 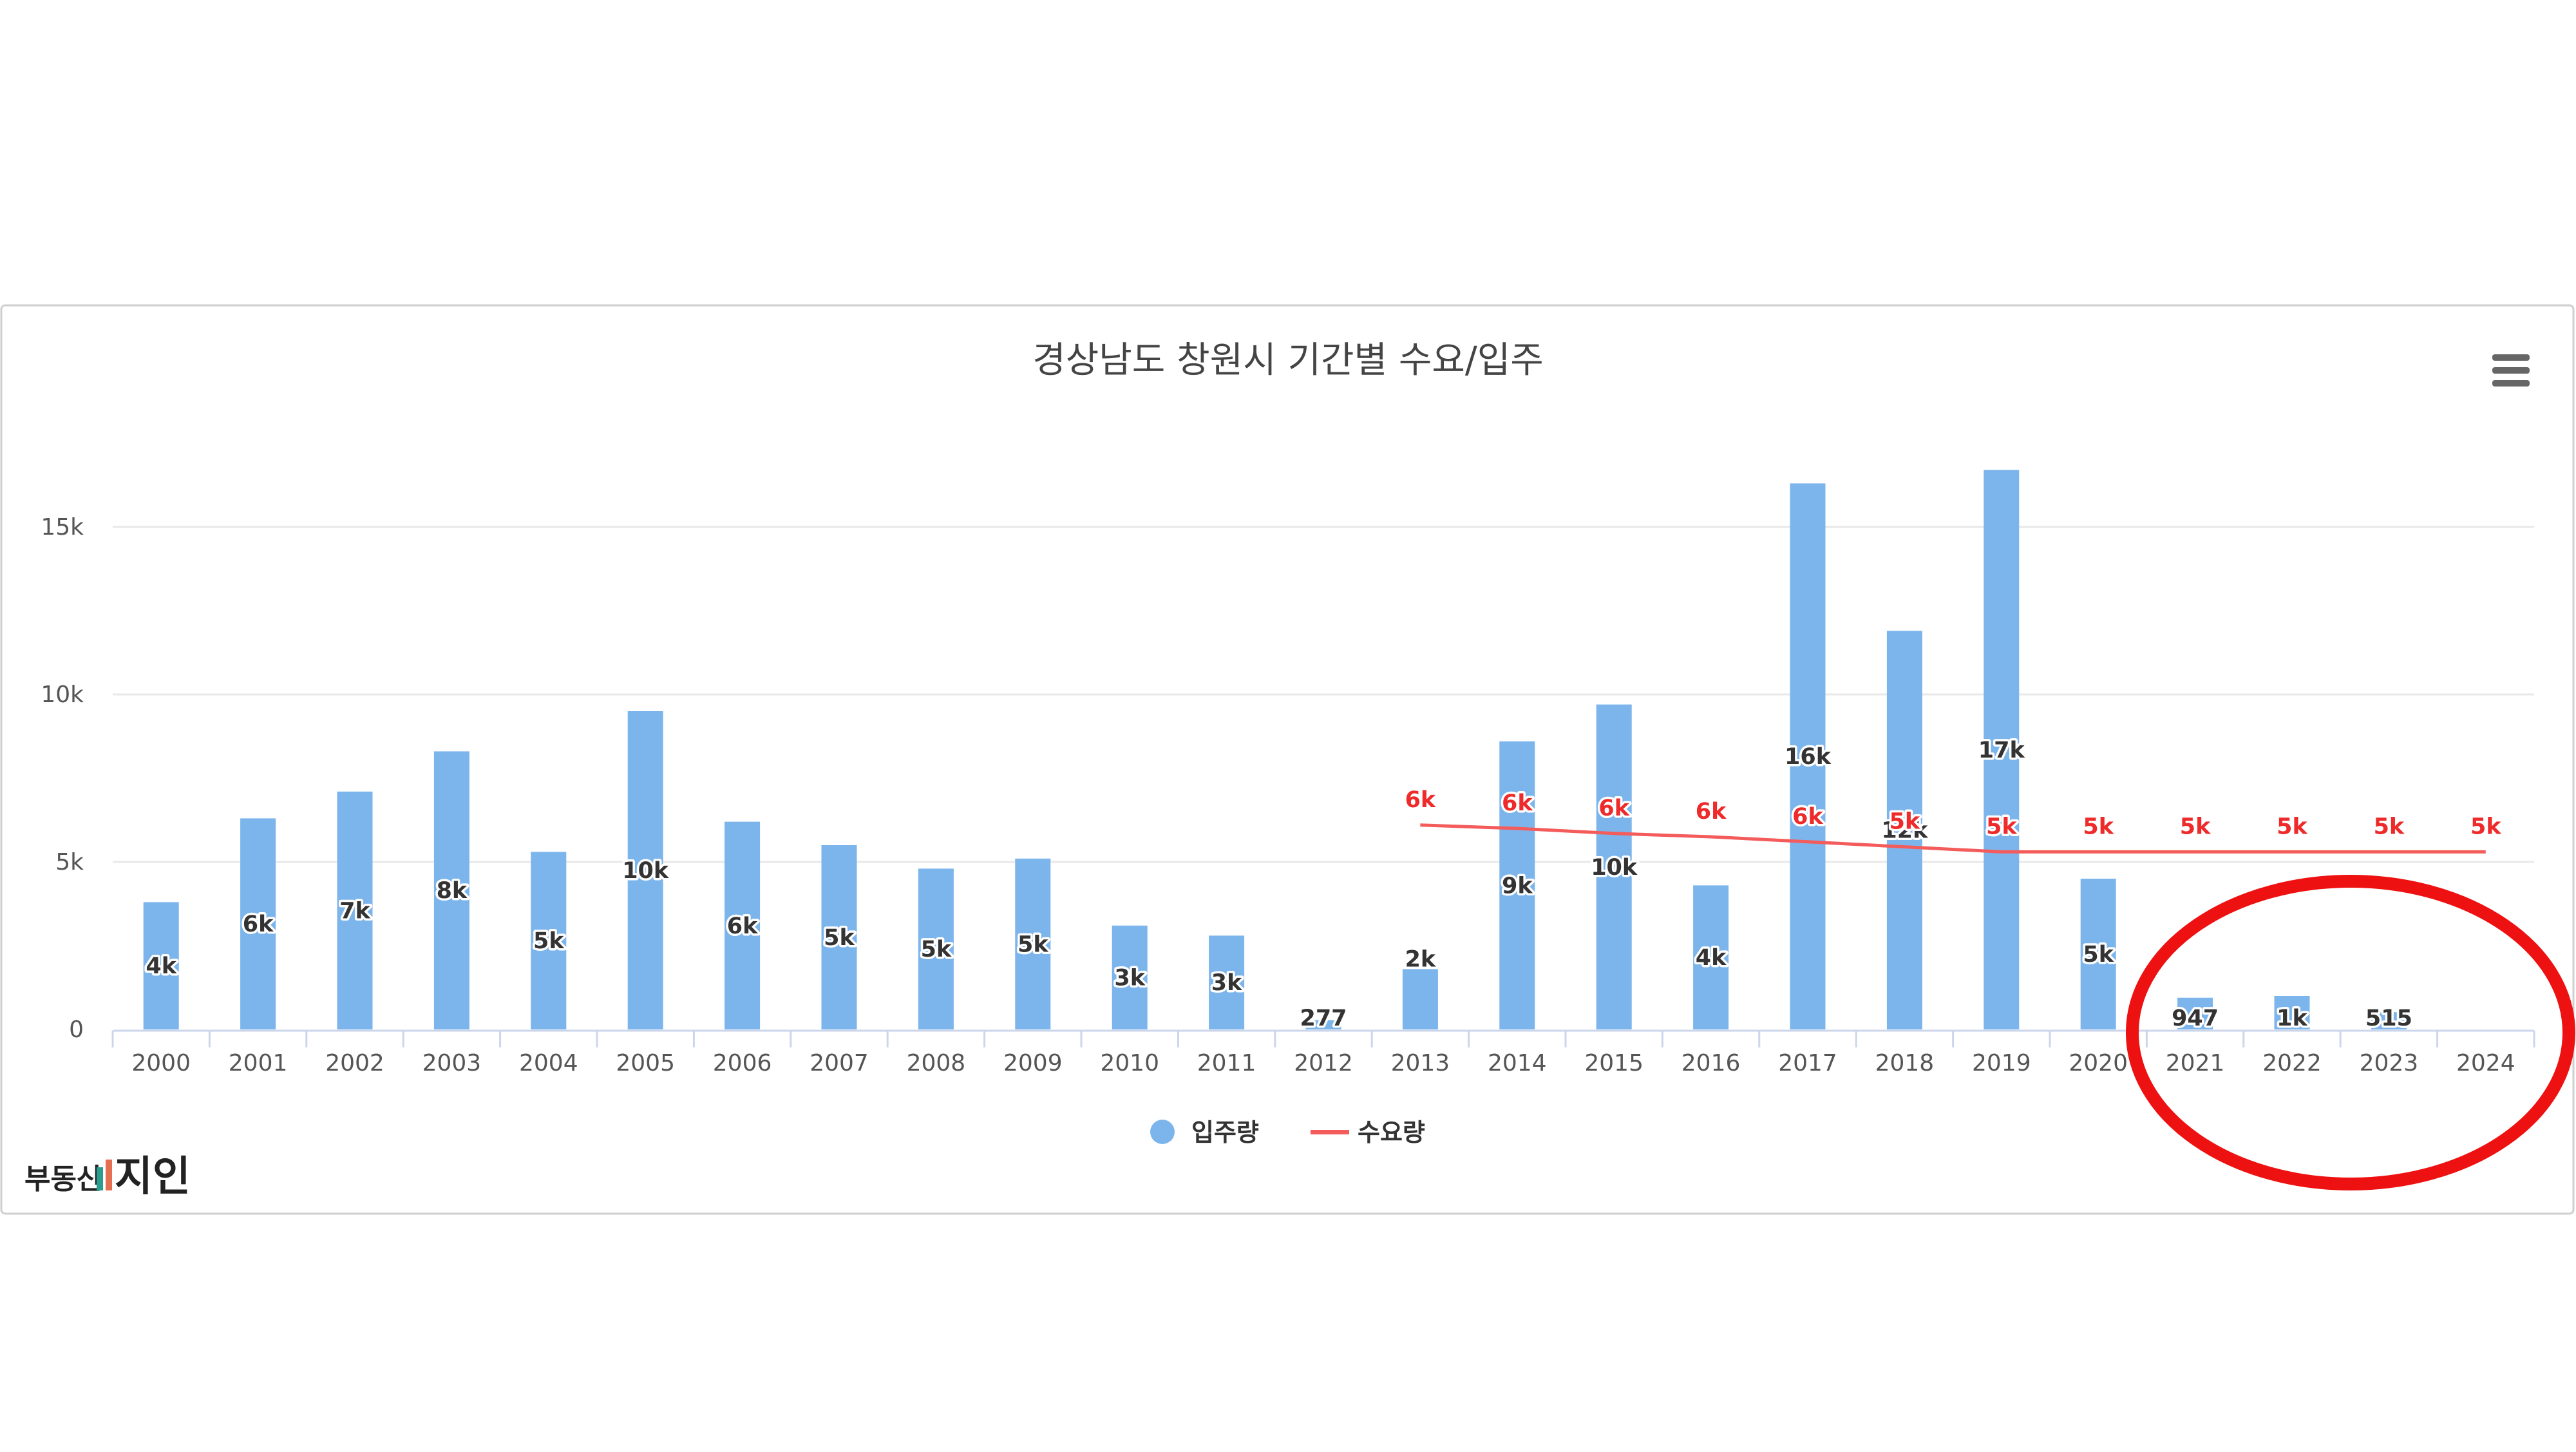 I want to click on legend-item-move-in: 입주량, so click(x=1204, y=1132).